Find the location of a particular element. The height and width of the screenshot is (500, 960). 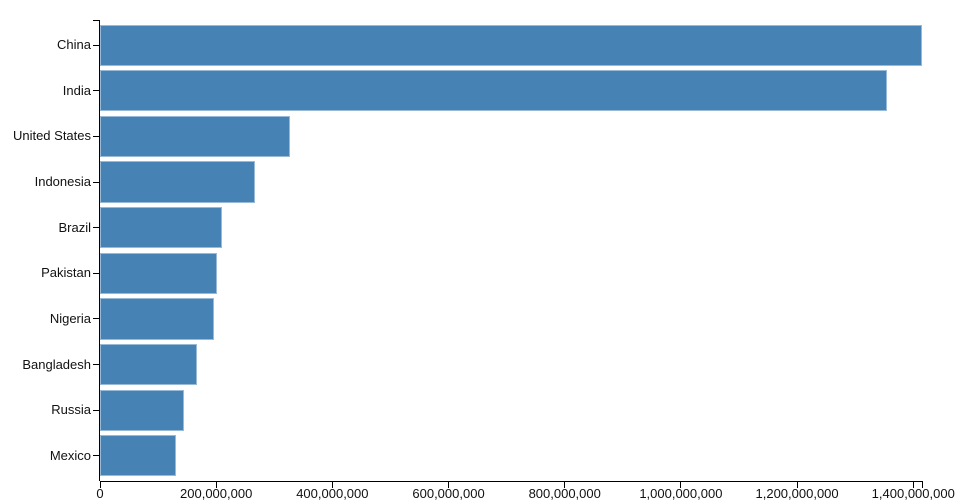

x-tick-label: 1,000,000,000 is located at coordinates (681, 493).